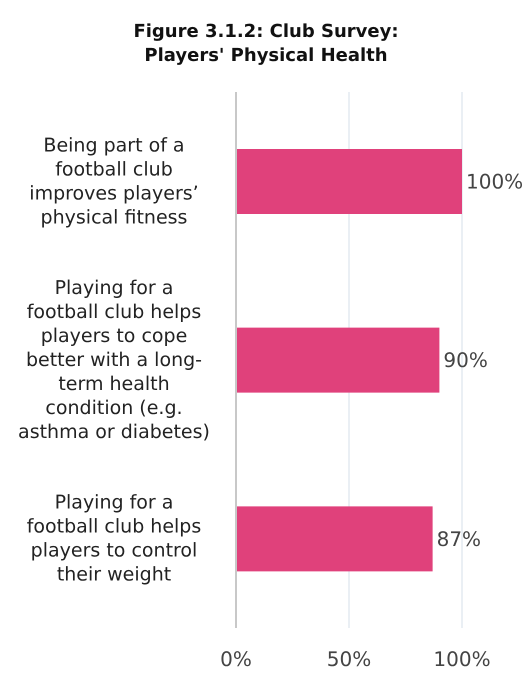  Describe the element at coordinates (465, 360) in the screenshot. I see `data-label: 90%` at that location.